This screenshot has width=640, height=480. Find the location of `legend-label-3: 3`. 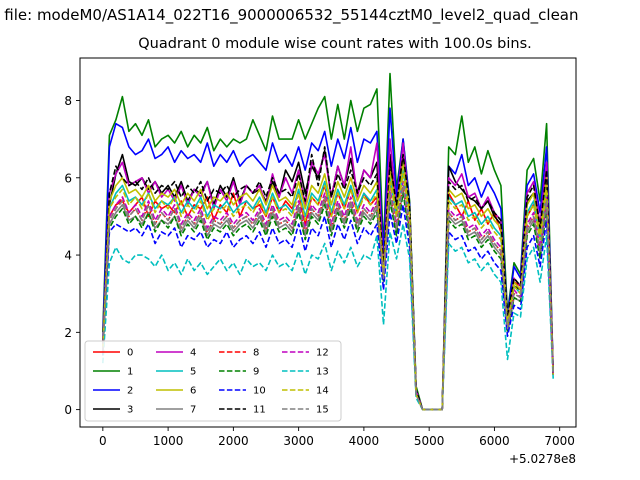

legend-label-3: 3 is located at coordinates (130, 410).